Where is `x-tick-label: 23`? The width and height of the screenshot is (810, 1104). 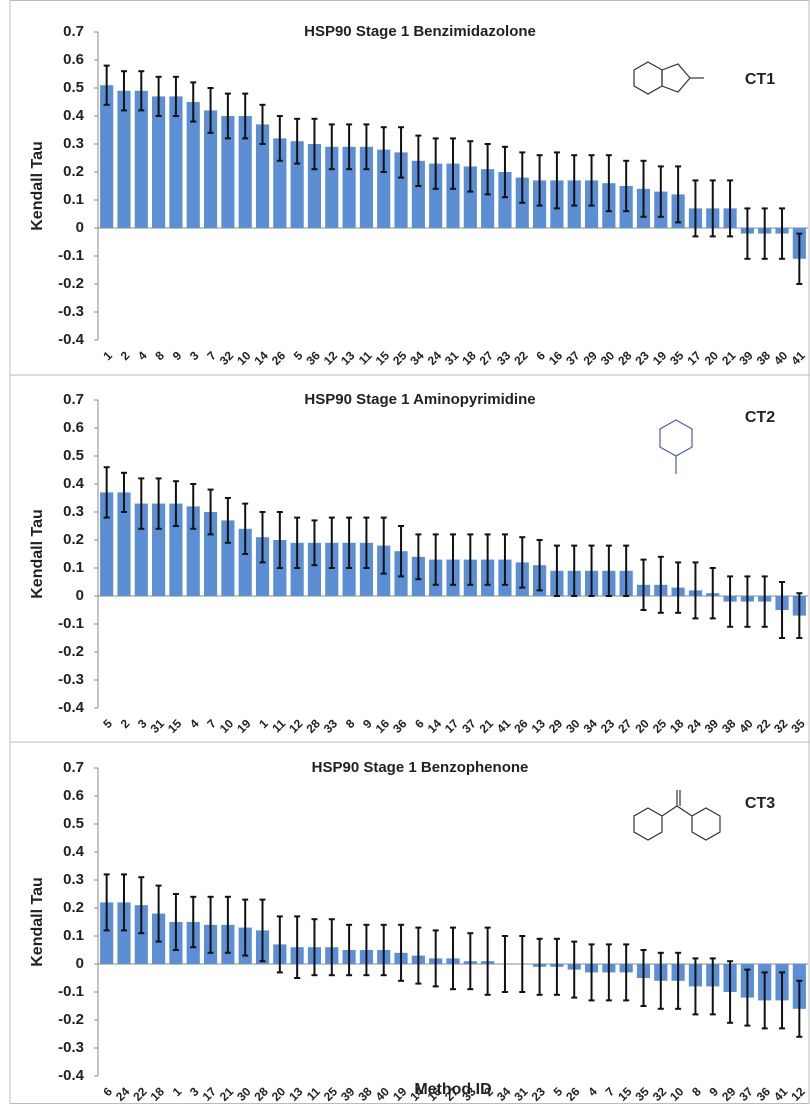
x-tick-label: 23 is located at coordinates (539, 1094).